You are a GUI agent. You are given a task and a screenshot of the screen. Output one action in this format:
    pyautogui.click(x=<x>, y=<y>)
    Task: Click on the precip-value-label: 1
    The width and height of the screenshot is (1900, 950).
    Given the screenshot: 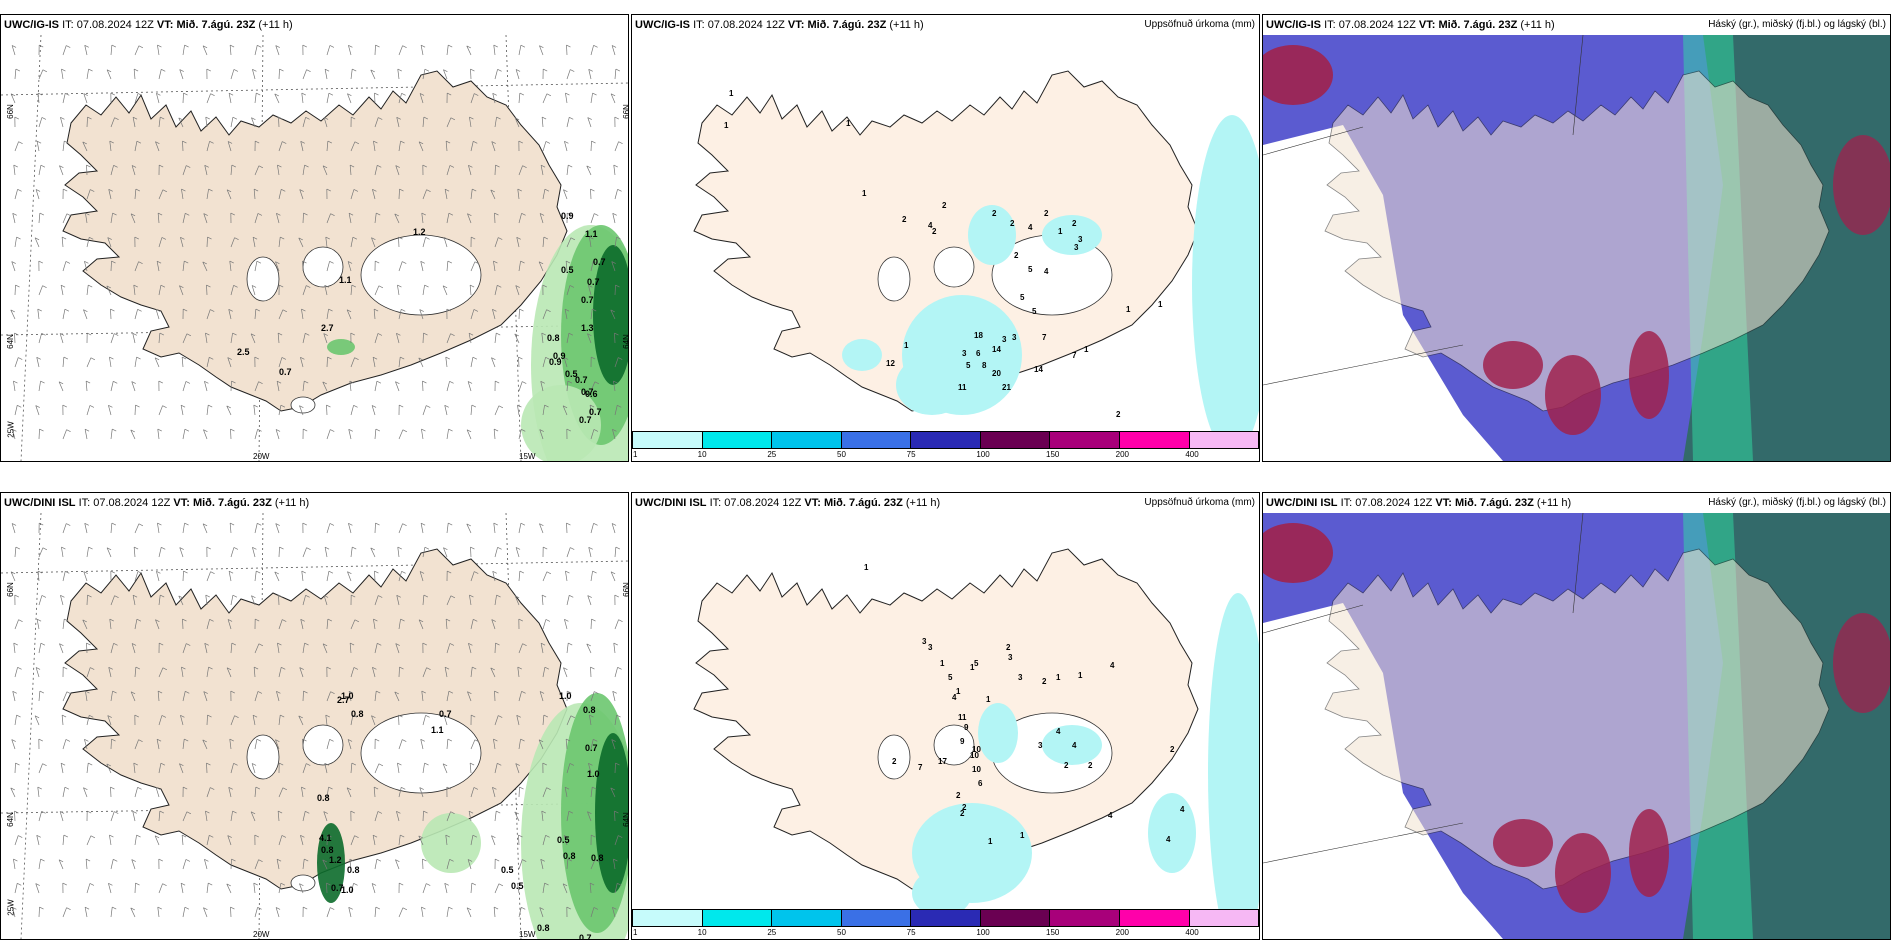 What is the action you would take?
    pyautogui.click(x=958, y=691)
    